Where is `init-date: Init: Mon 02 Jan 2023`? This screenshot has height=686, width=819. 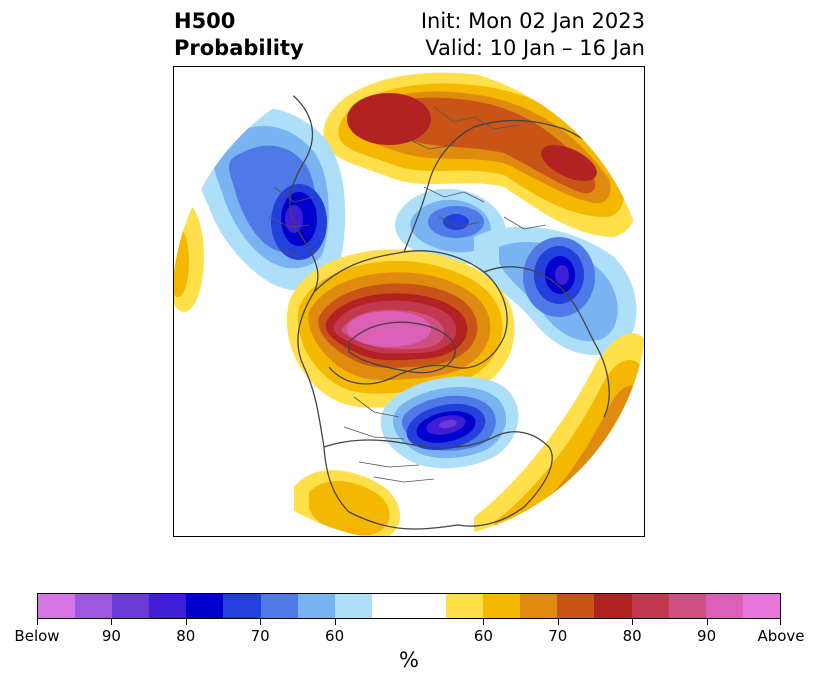
init-date: Init: Mon 02 Jan 2023 is located at coordinates (532, 21).